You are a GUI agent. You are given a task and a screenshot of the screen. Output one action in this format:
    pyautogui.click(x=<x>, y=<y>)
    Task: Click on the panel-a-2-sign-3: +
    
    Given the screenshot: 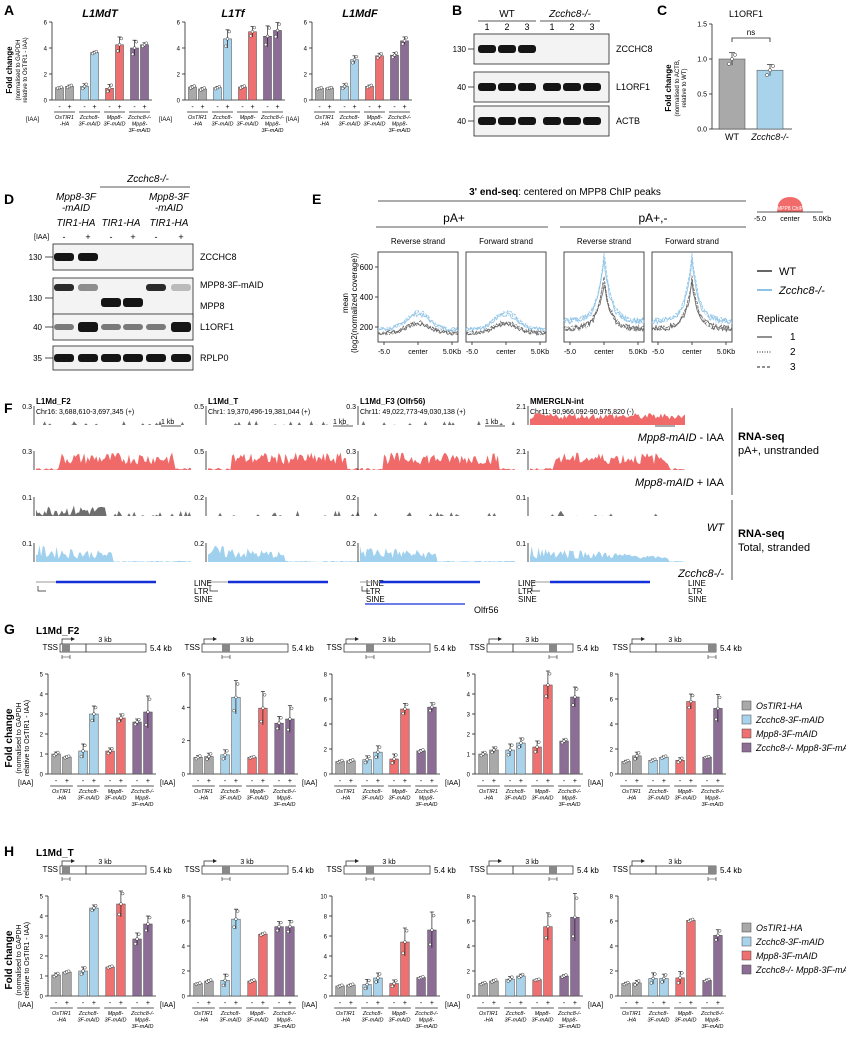 What is the action you would take?
    pyautogui.click(x=354, y=107)
    